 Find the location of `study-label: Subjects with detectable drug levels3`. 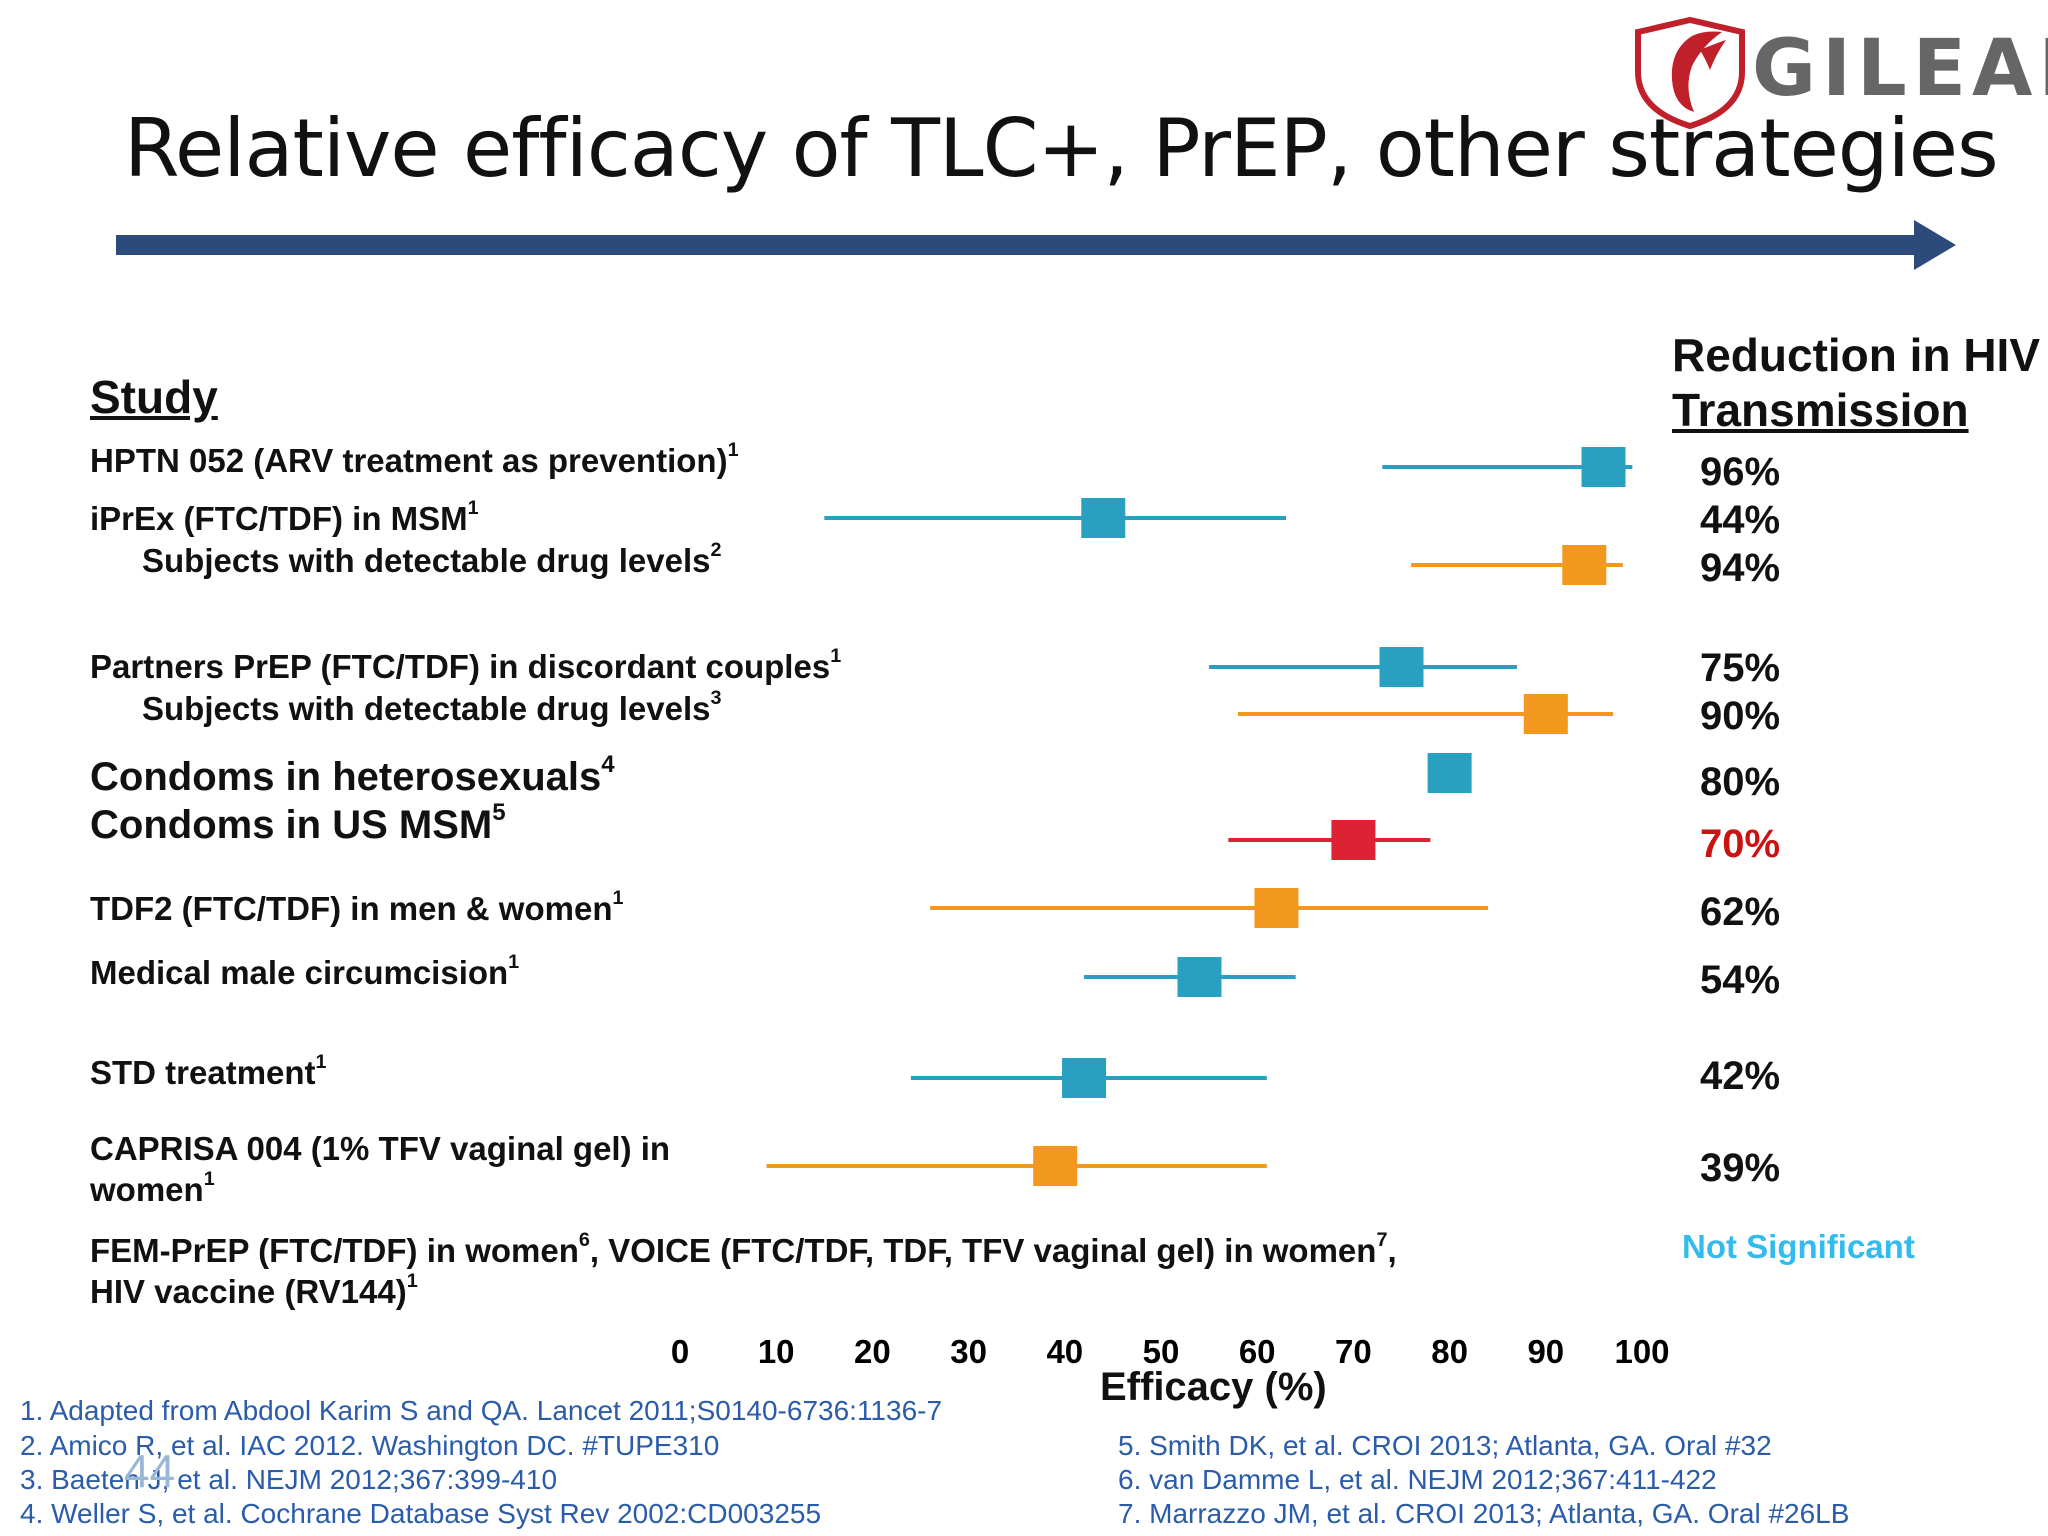

study-label: Subjects with detectable drug levels3 is located at coordinates (432, 707).